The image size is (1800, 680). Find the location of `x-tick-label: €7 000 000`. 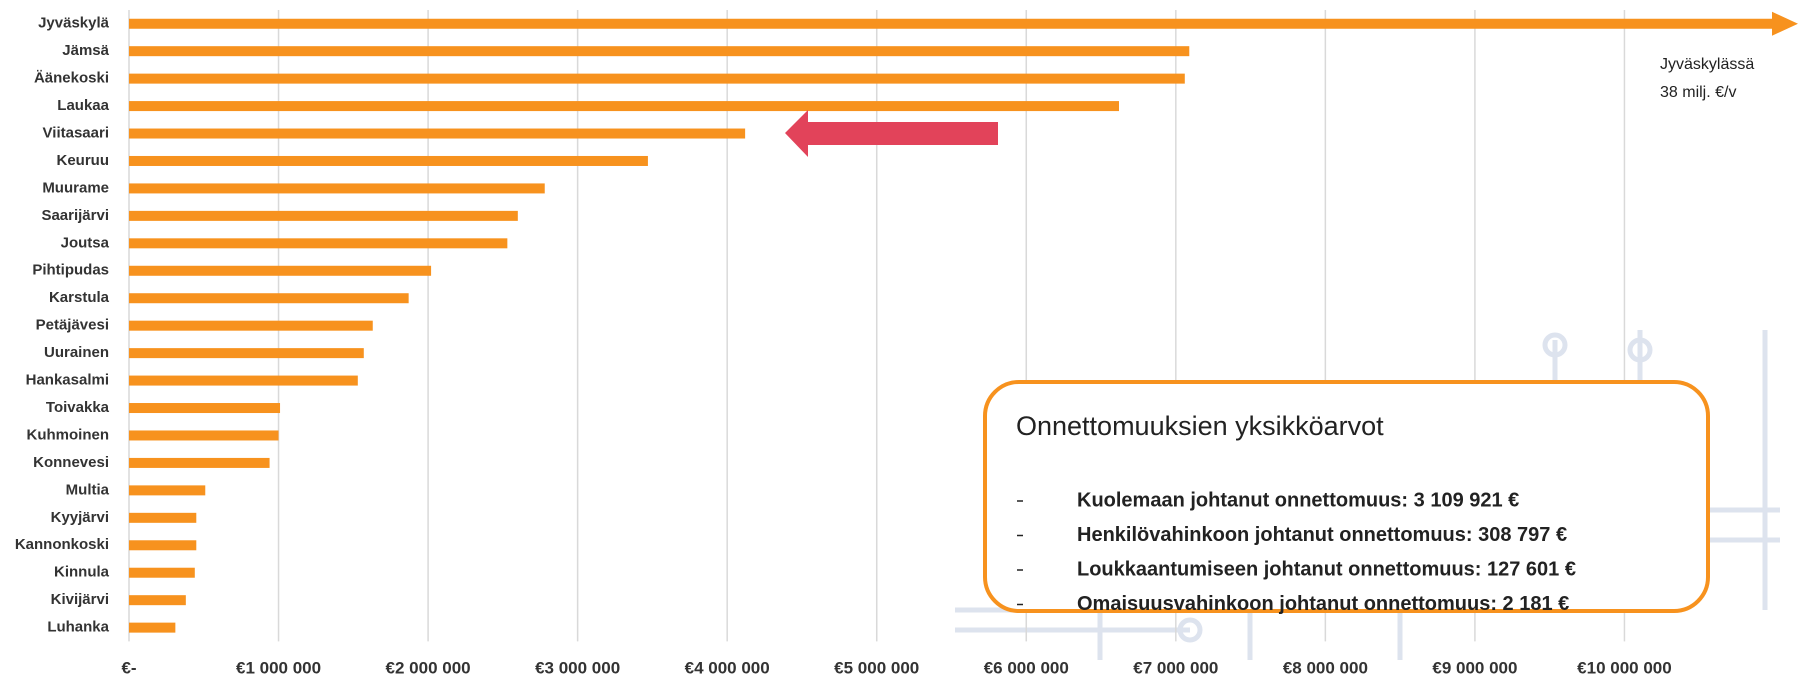

x-tick-label: €7 000 000 is located at coordinates (1175, 667).